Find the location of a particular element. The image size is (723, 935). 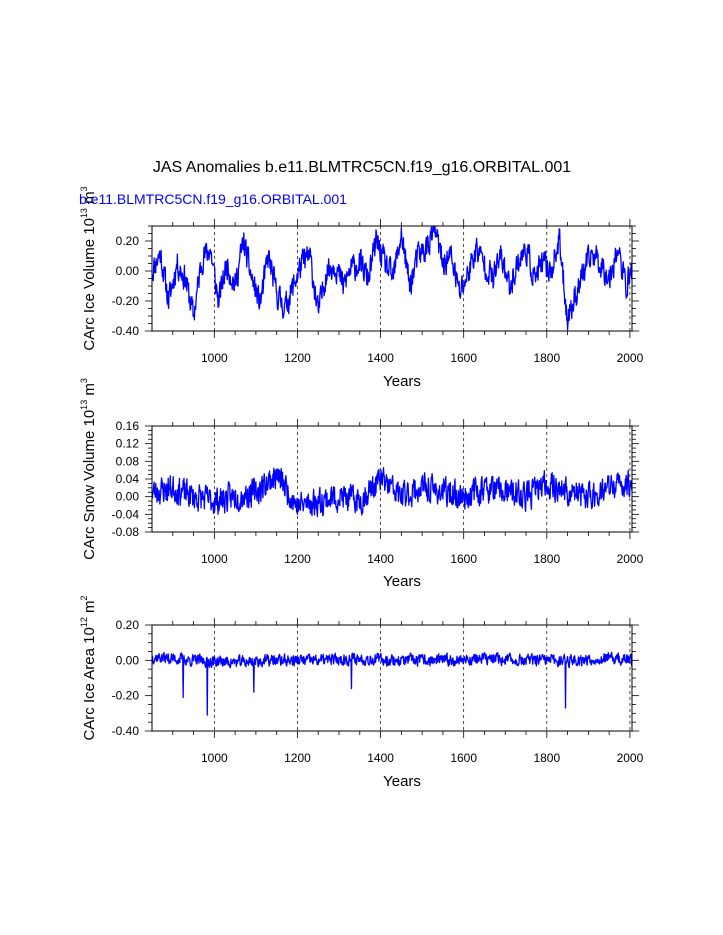

y-axis-title-exponent: 12 is located at coordinates (84, 622).